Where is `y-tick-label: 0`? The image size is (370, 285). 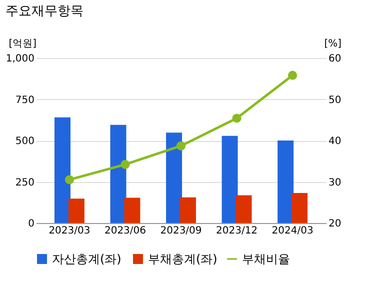 y-tick-label: 0 is located at coordinates (31, 224).